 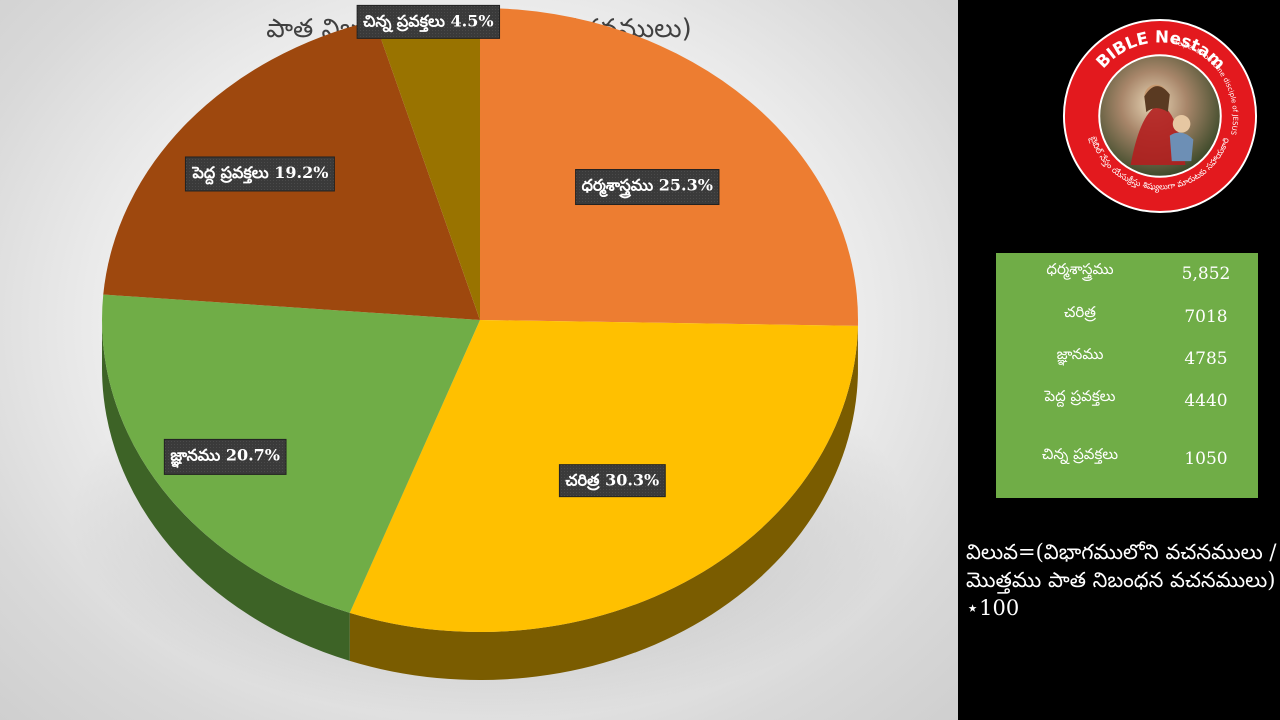 I want to click on pie-slice-dharmashastramu, so click(x=669, y=167).